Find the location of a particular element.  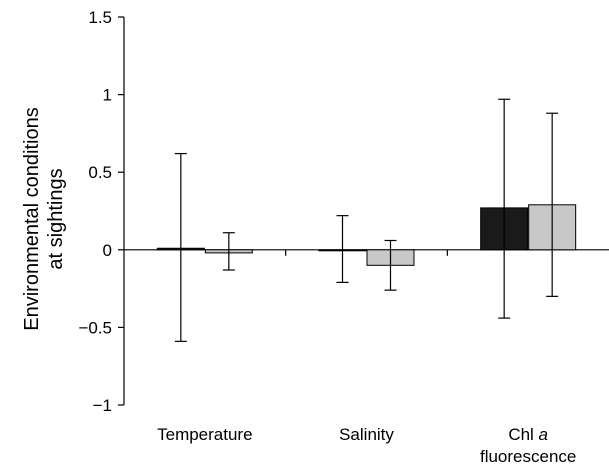

y-tick-label: −1 is located at coordinates (102, 405).